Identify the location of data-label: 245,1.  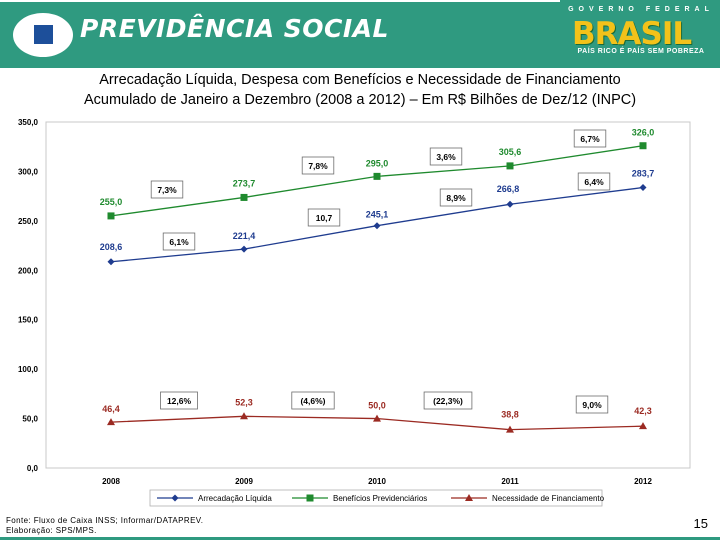
(377, 215).